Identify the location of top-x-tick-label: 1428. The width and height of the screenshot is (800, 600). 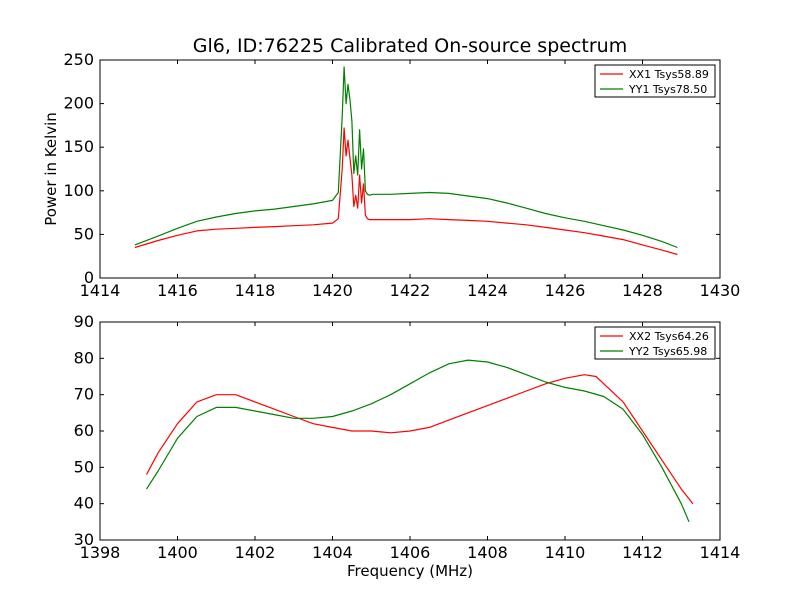
(642, 290).